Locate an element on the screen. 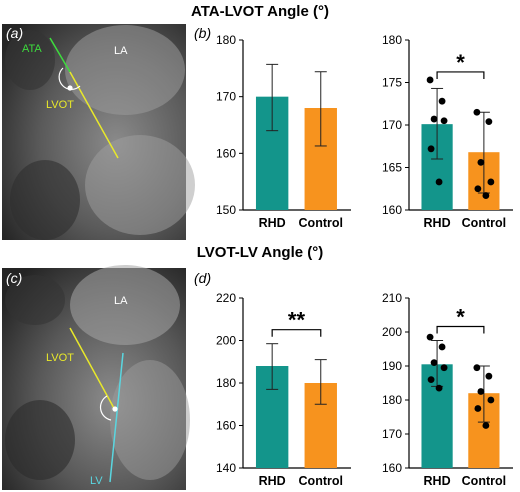 The height and width of the screenshot is (492, 520). ata-line is located at coordinates (60, 55).